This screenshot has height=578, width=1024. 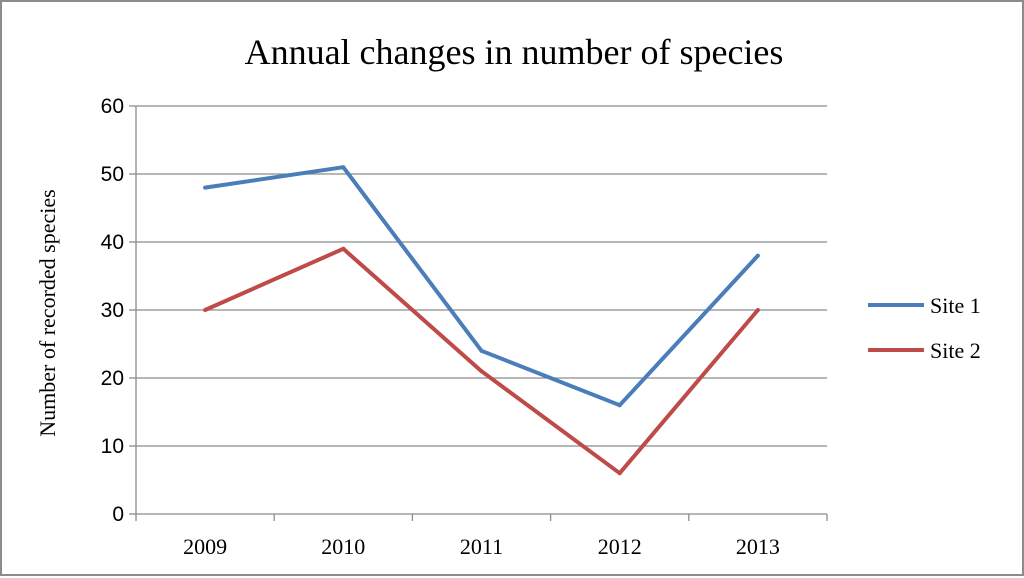 What do you see at coordinates (47, 312) in the screenshot?
I see `y-axis-label: Number of recorded species` at bounding box center [47, 312].